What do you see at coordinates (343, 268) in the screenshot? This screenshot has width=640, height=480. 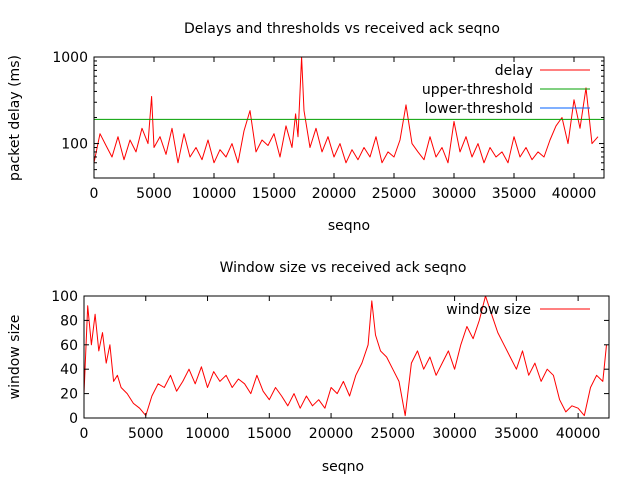 I see `chart-title: Window size vs received ack seqno` at bounding box center [343, 268].